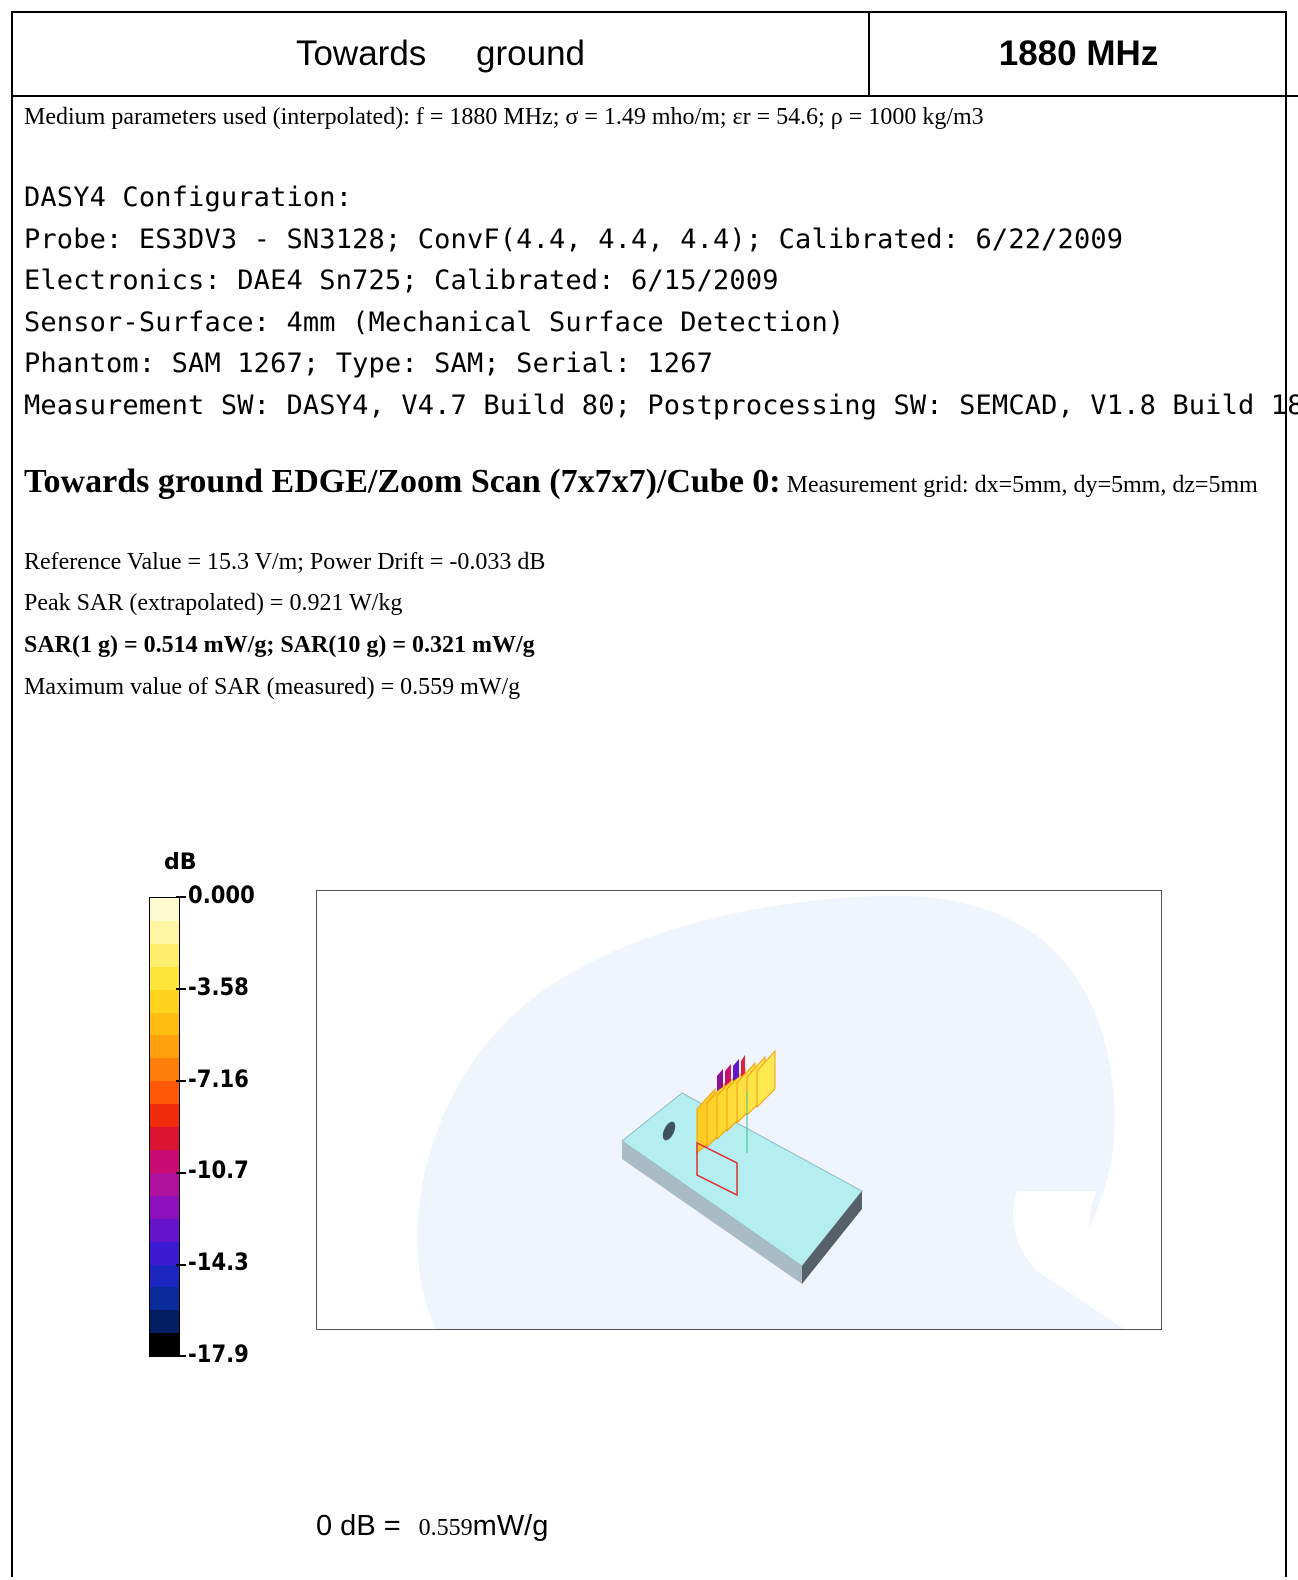 This screenshot has width=1298, height=1580. I want to click on device-hole, so click(669, 1131).